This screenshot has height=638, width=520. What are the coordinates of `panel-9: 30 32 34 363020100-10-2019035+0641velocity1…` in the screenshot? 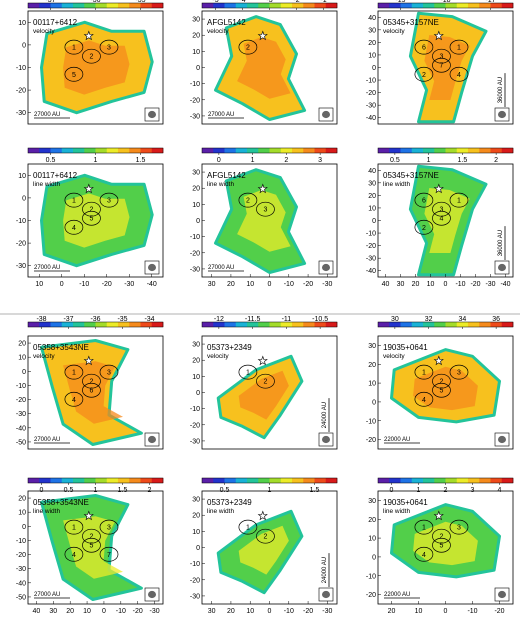 It's located at (440, 383).